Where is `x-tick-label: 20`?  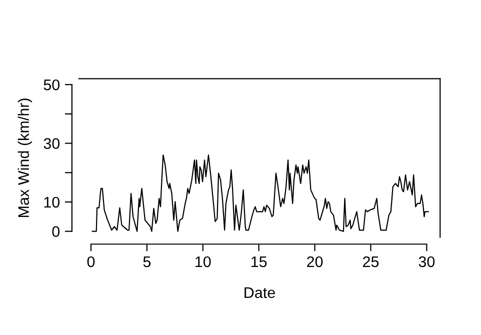 x-tick-label: 20 is located at coordinates (315, 262).